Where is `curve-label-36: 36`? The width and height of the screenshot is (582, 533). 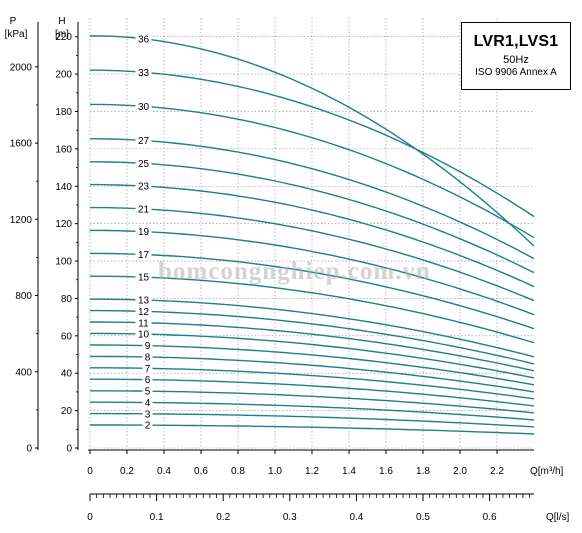
curve-label-36: 36 is located at coordinates (144, 40).